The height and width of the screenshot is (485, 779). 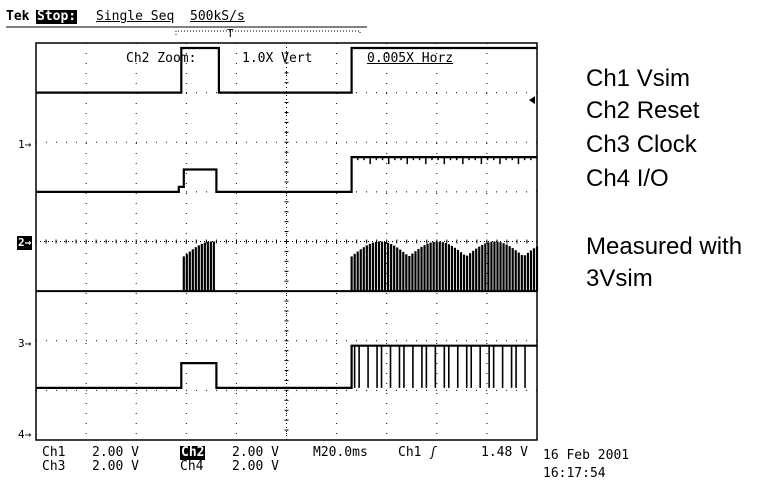 What do you see at coordinates (18, 16) in the screenshot?
I see `brand-label: Tek` at bounding box center [18, 16].